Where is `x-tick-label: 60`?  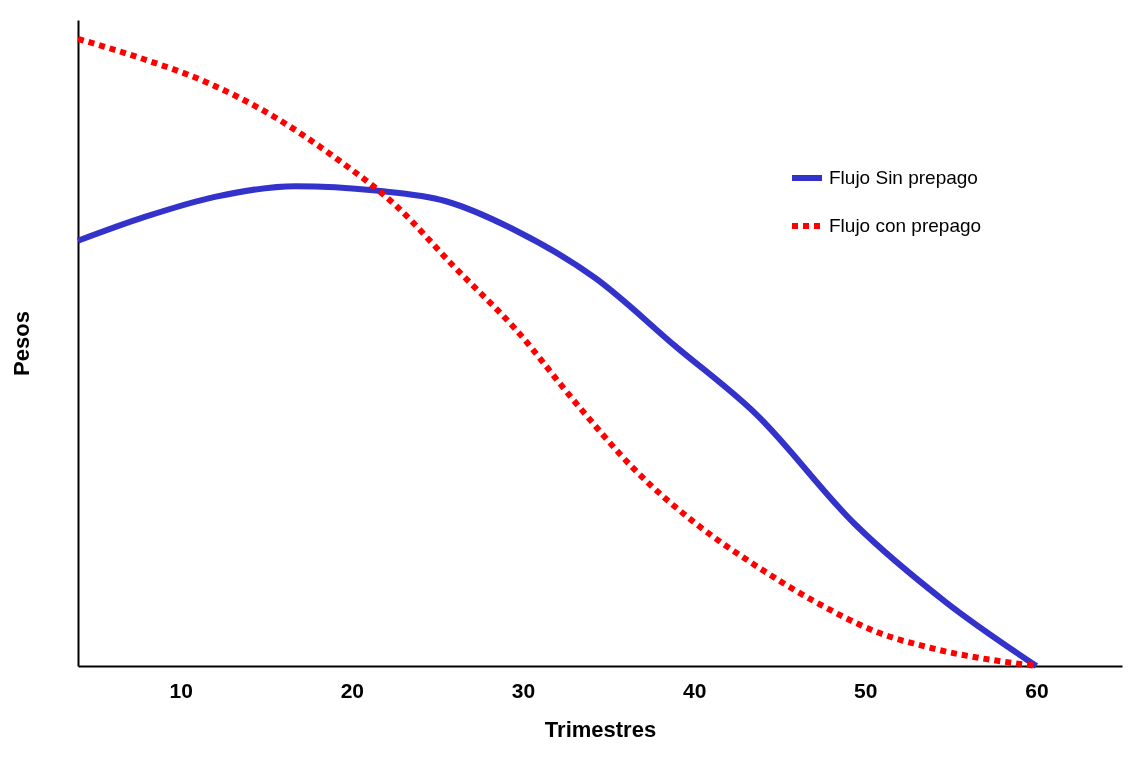 x-tick-label: 60 is located at coordinates (1037, 690).